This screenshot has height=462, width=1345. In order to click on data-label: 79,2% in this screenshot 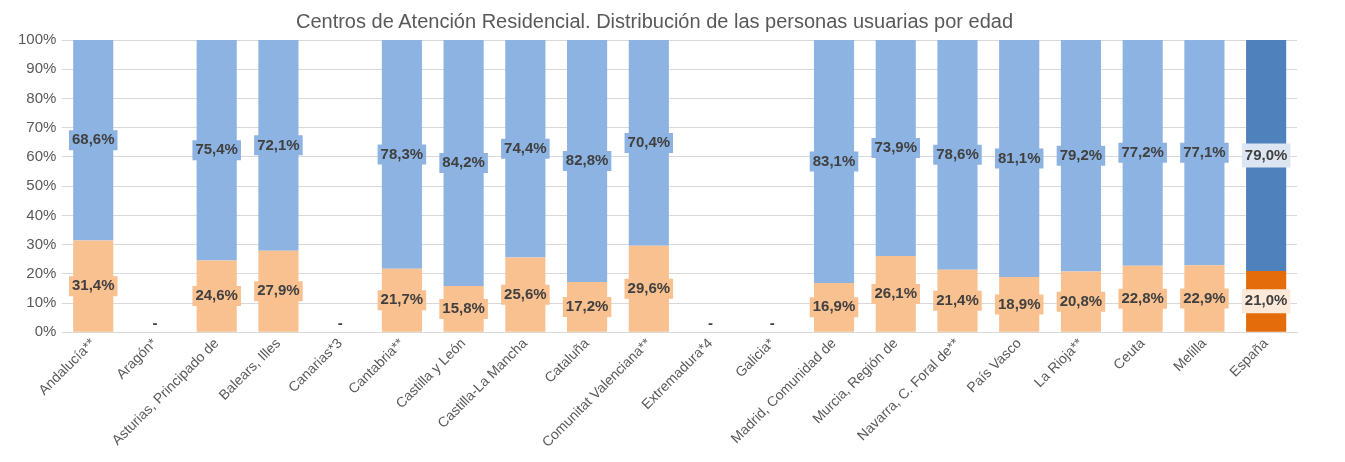, I will do `click(1081, 154)`.